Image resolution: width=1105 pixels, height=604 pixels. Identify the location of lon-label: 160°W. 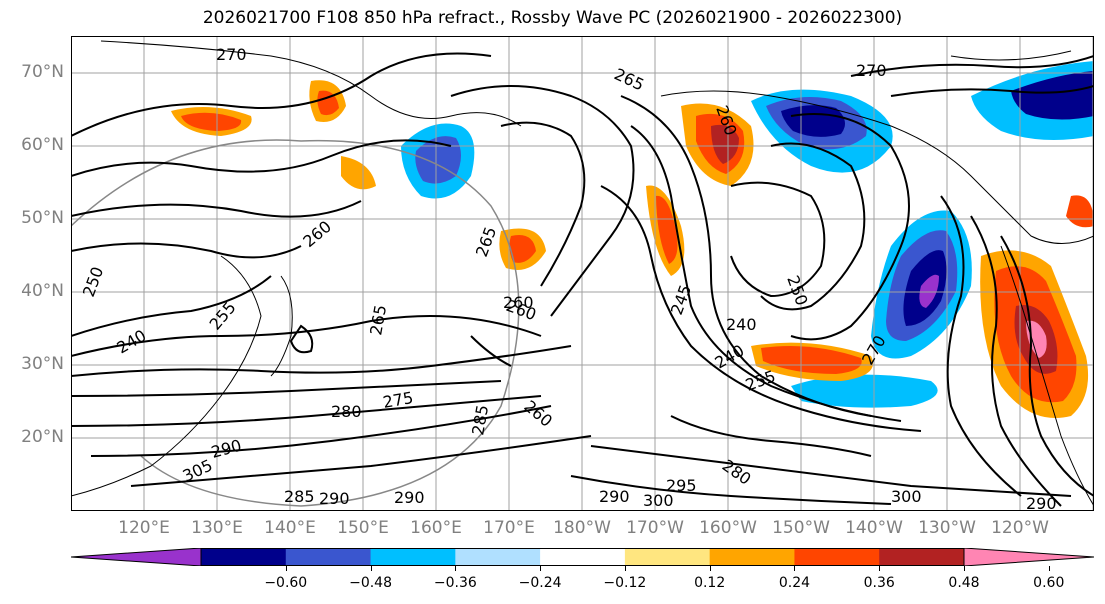
(728, 528).